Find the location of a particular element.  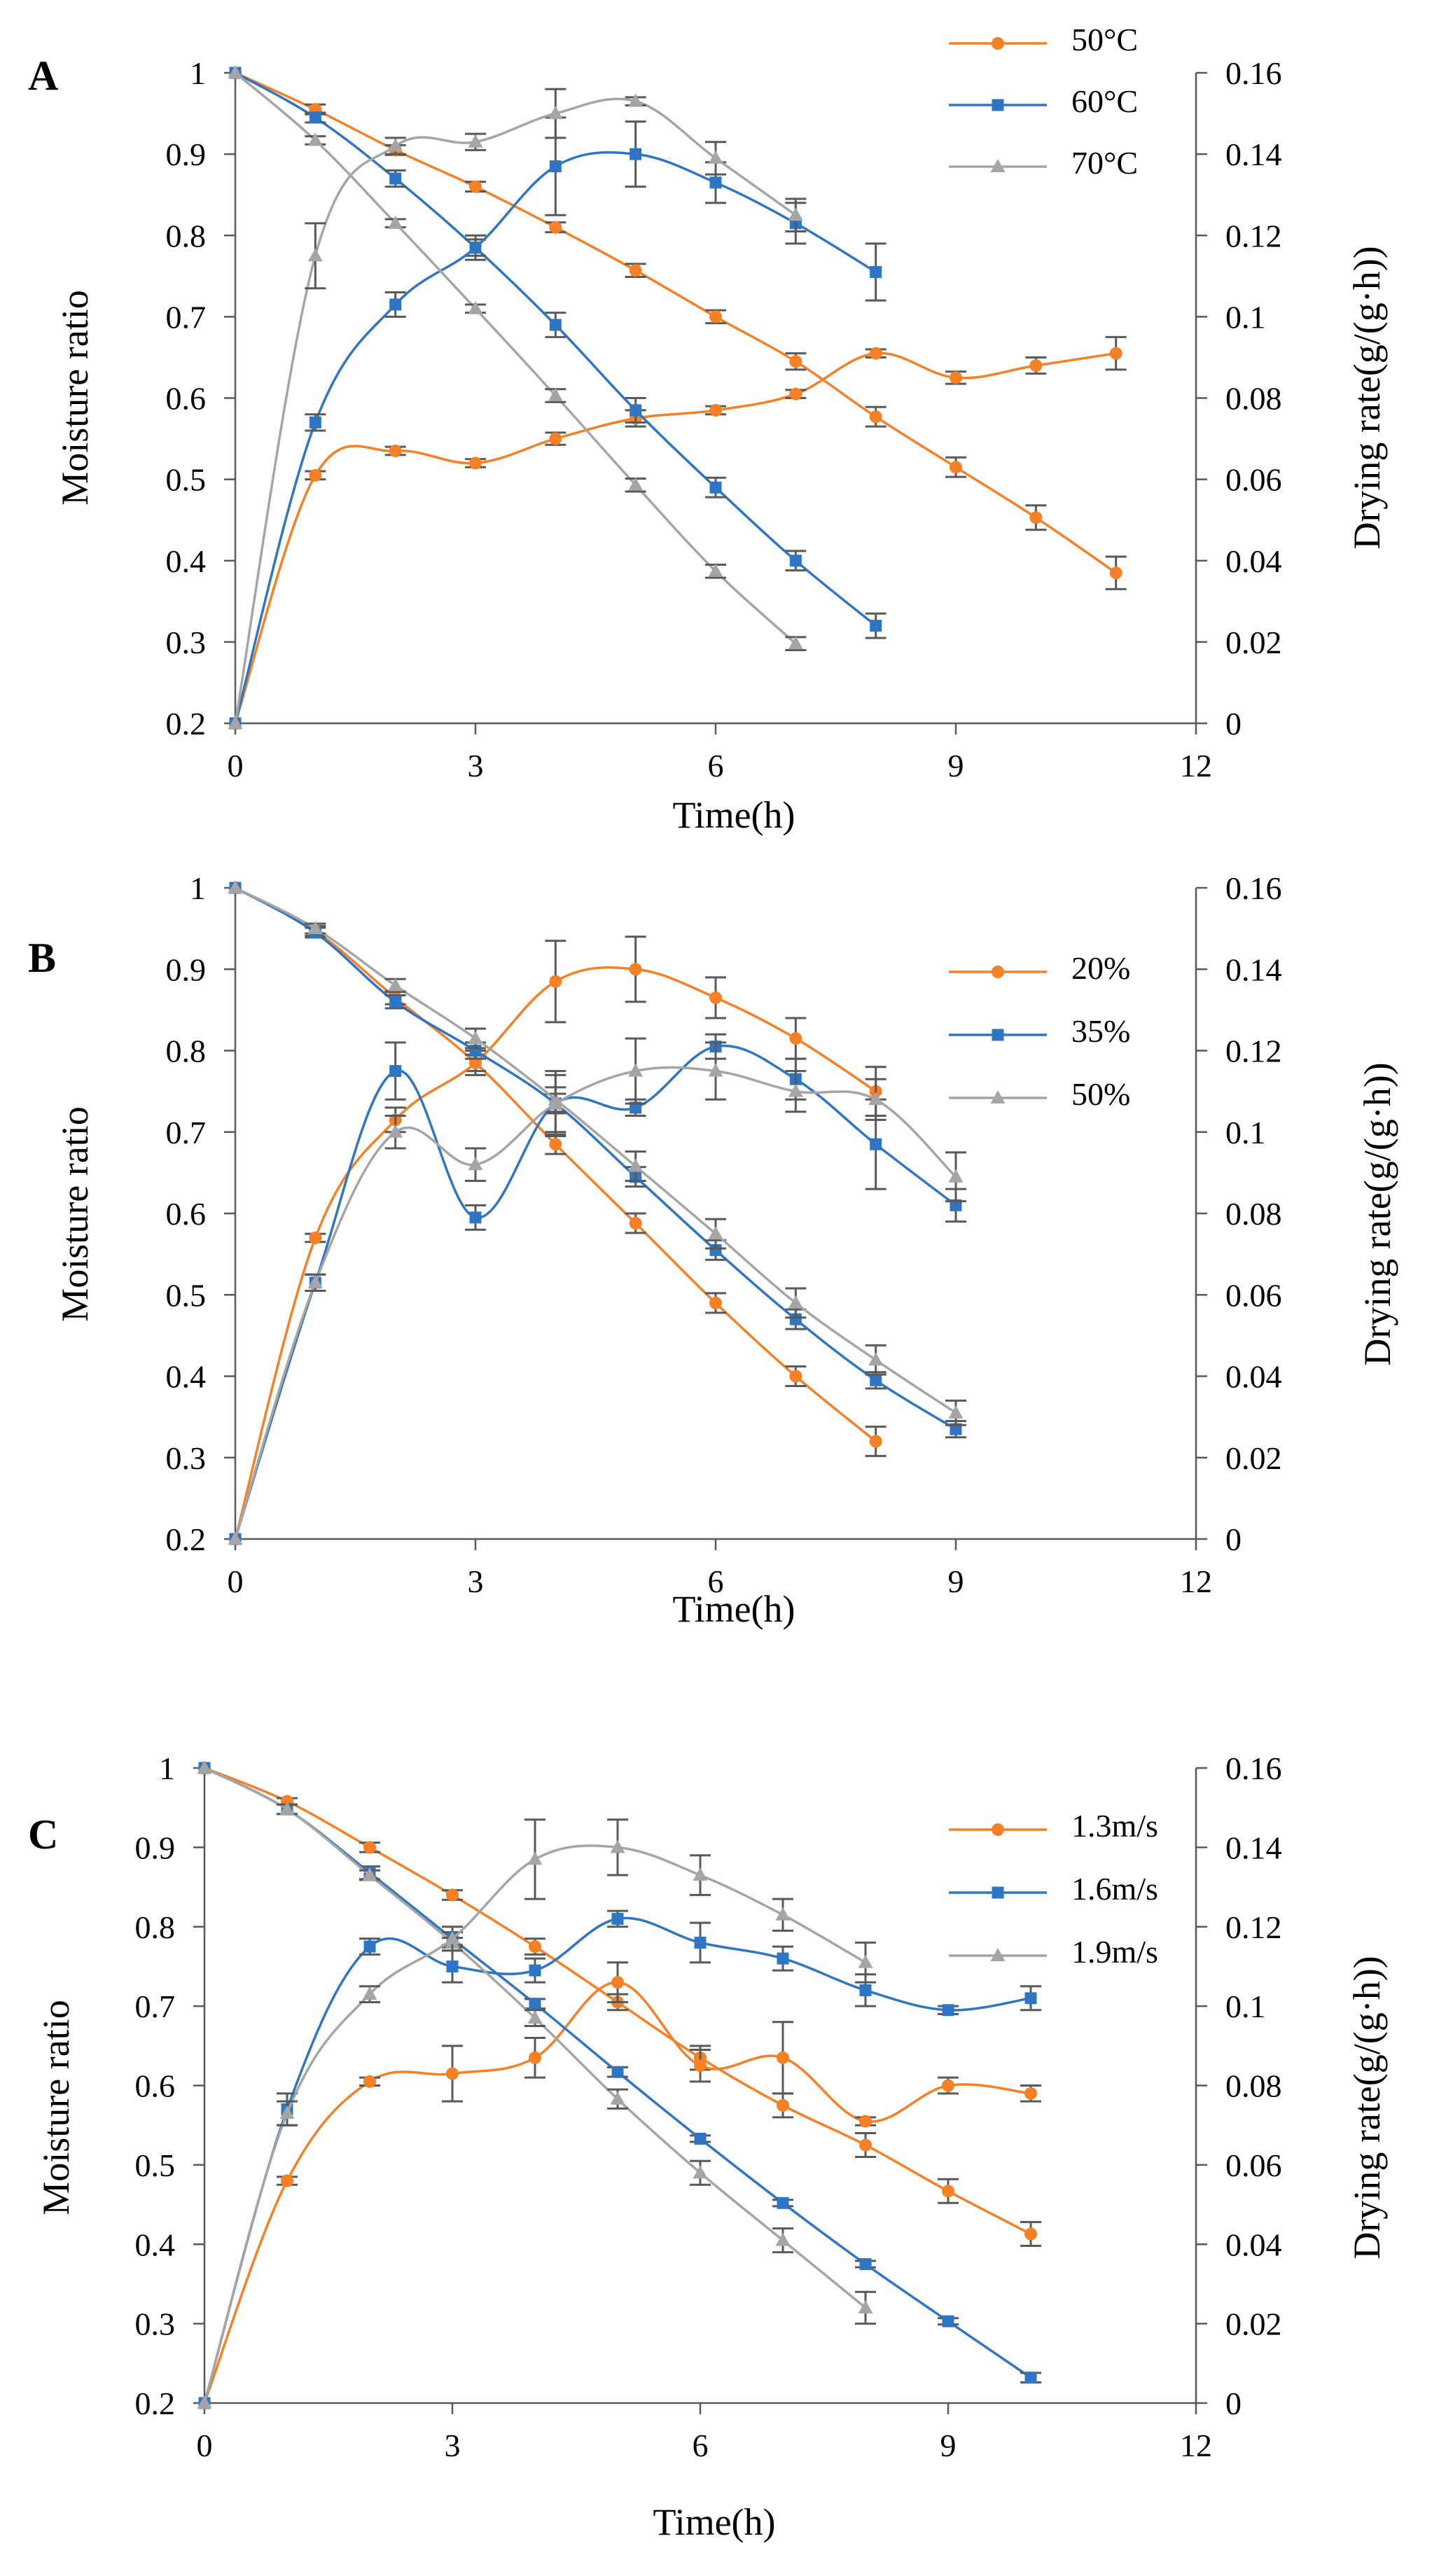

panel-a-legend: 50°C 60°C 70°C is located at coordinates (1104, 101).